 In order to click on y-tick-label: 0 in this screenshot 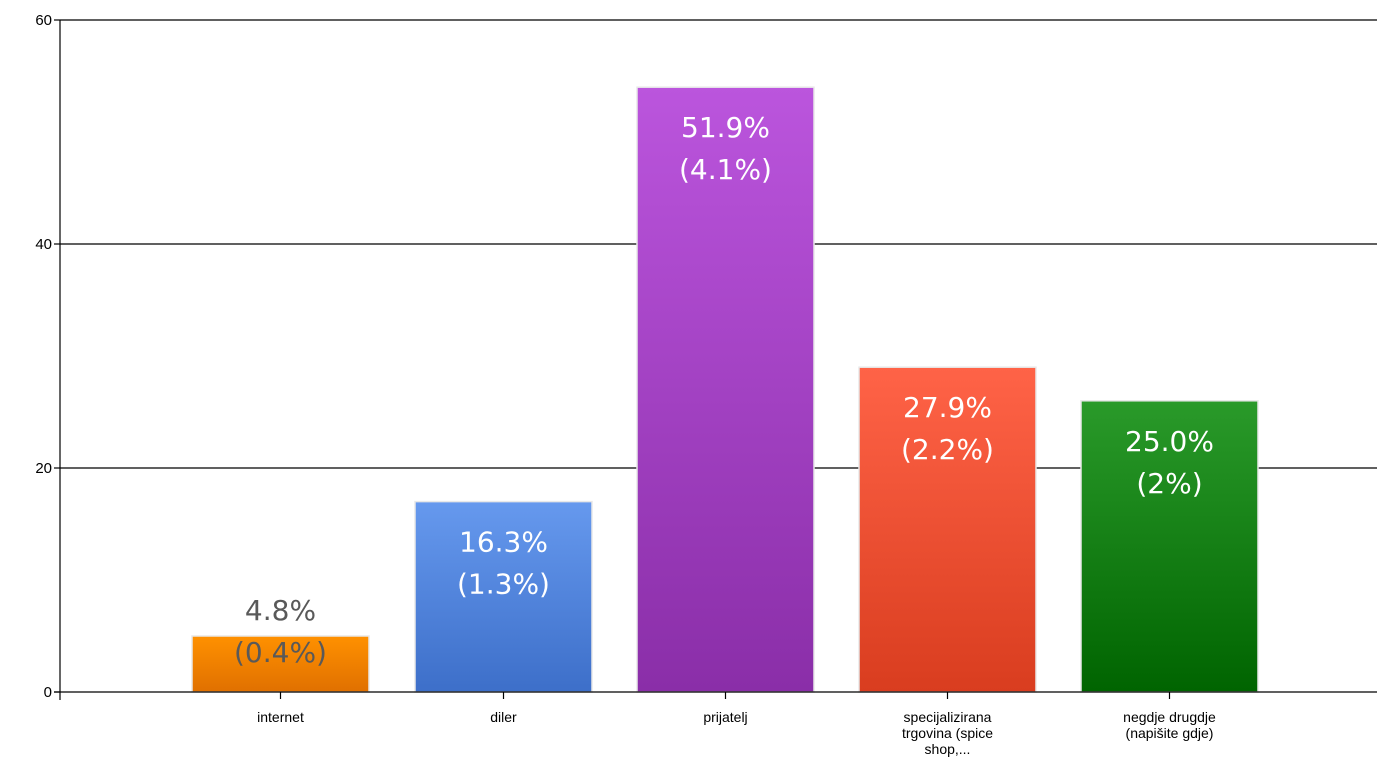, I will do `click(48, 692)`.